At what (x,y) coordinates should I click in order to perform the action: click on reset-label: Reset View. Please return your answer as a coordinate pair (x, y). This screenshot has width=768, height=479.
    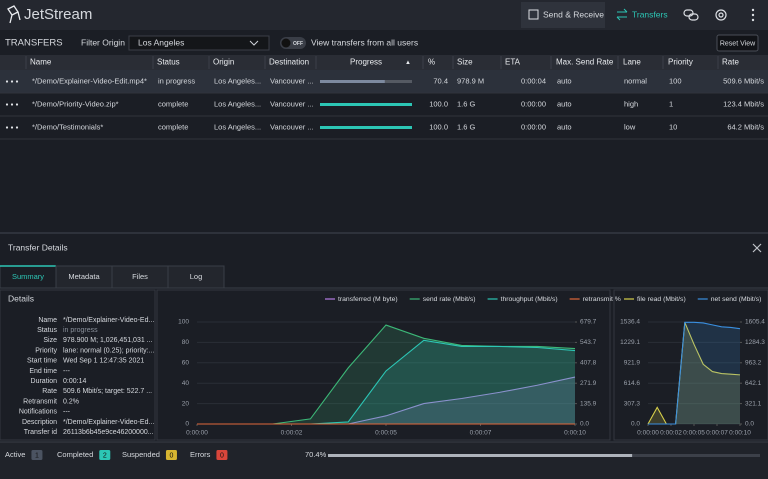
    Looking at the image, I should click on (738, 43).